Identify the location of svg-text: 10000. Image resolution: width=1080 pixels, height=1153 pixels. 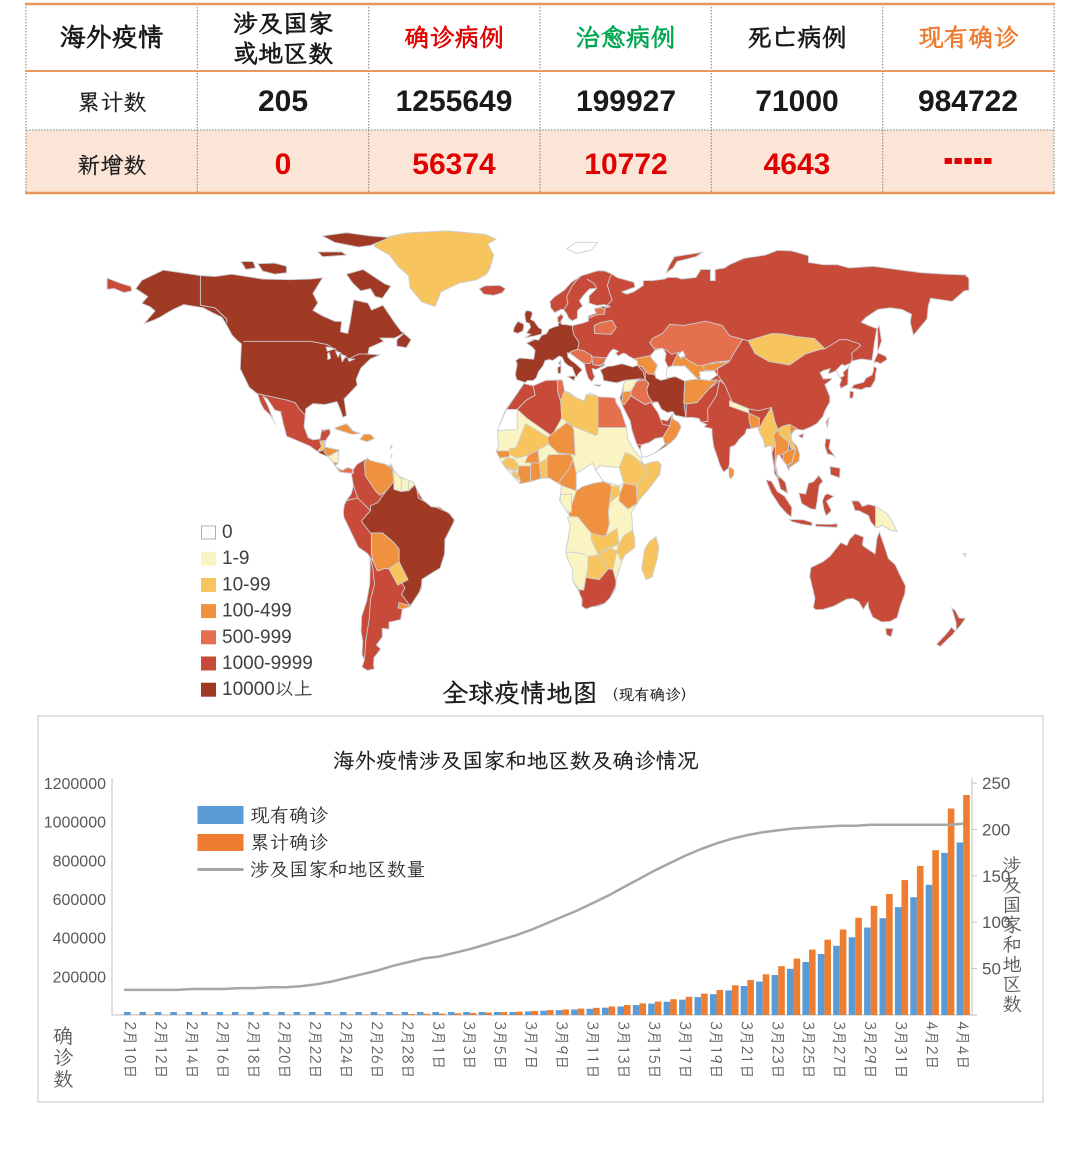
(248, 689).